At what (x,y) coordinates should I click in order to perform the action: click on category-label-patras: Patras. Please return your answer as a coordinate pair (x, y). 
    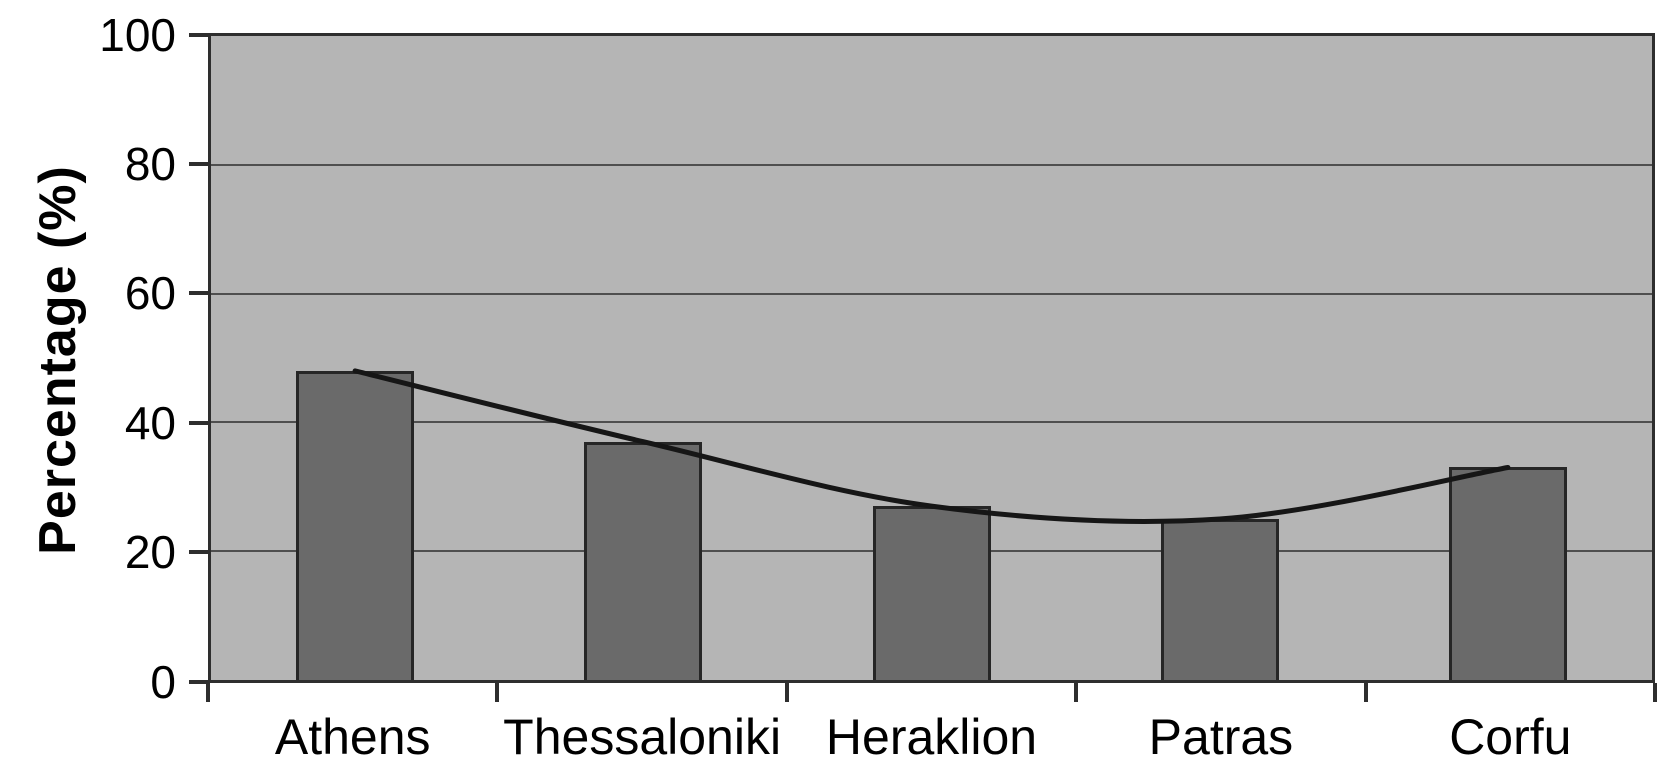
    Looking at the image, I should click on (1221, 737).